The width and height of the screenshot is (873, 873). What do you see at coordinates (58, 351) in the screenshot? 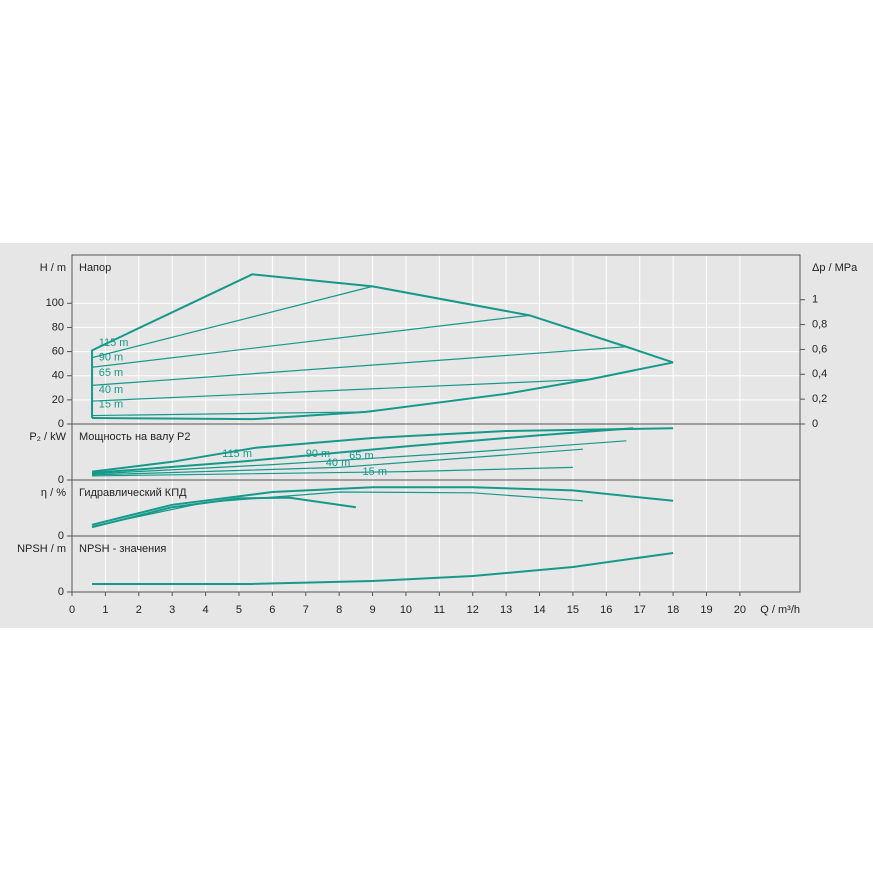
I see `y-tick-label: 60` at bounding box center [58, 351].